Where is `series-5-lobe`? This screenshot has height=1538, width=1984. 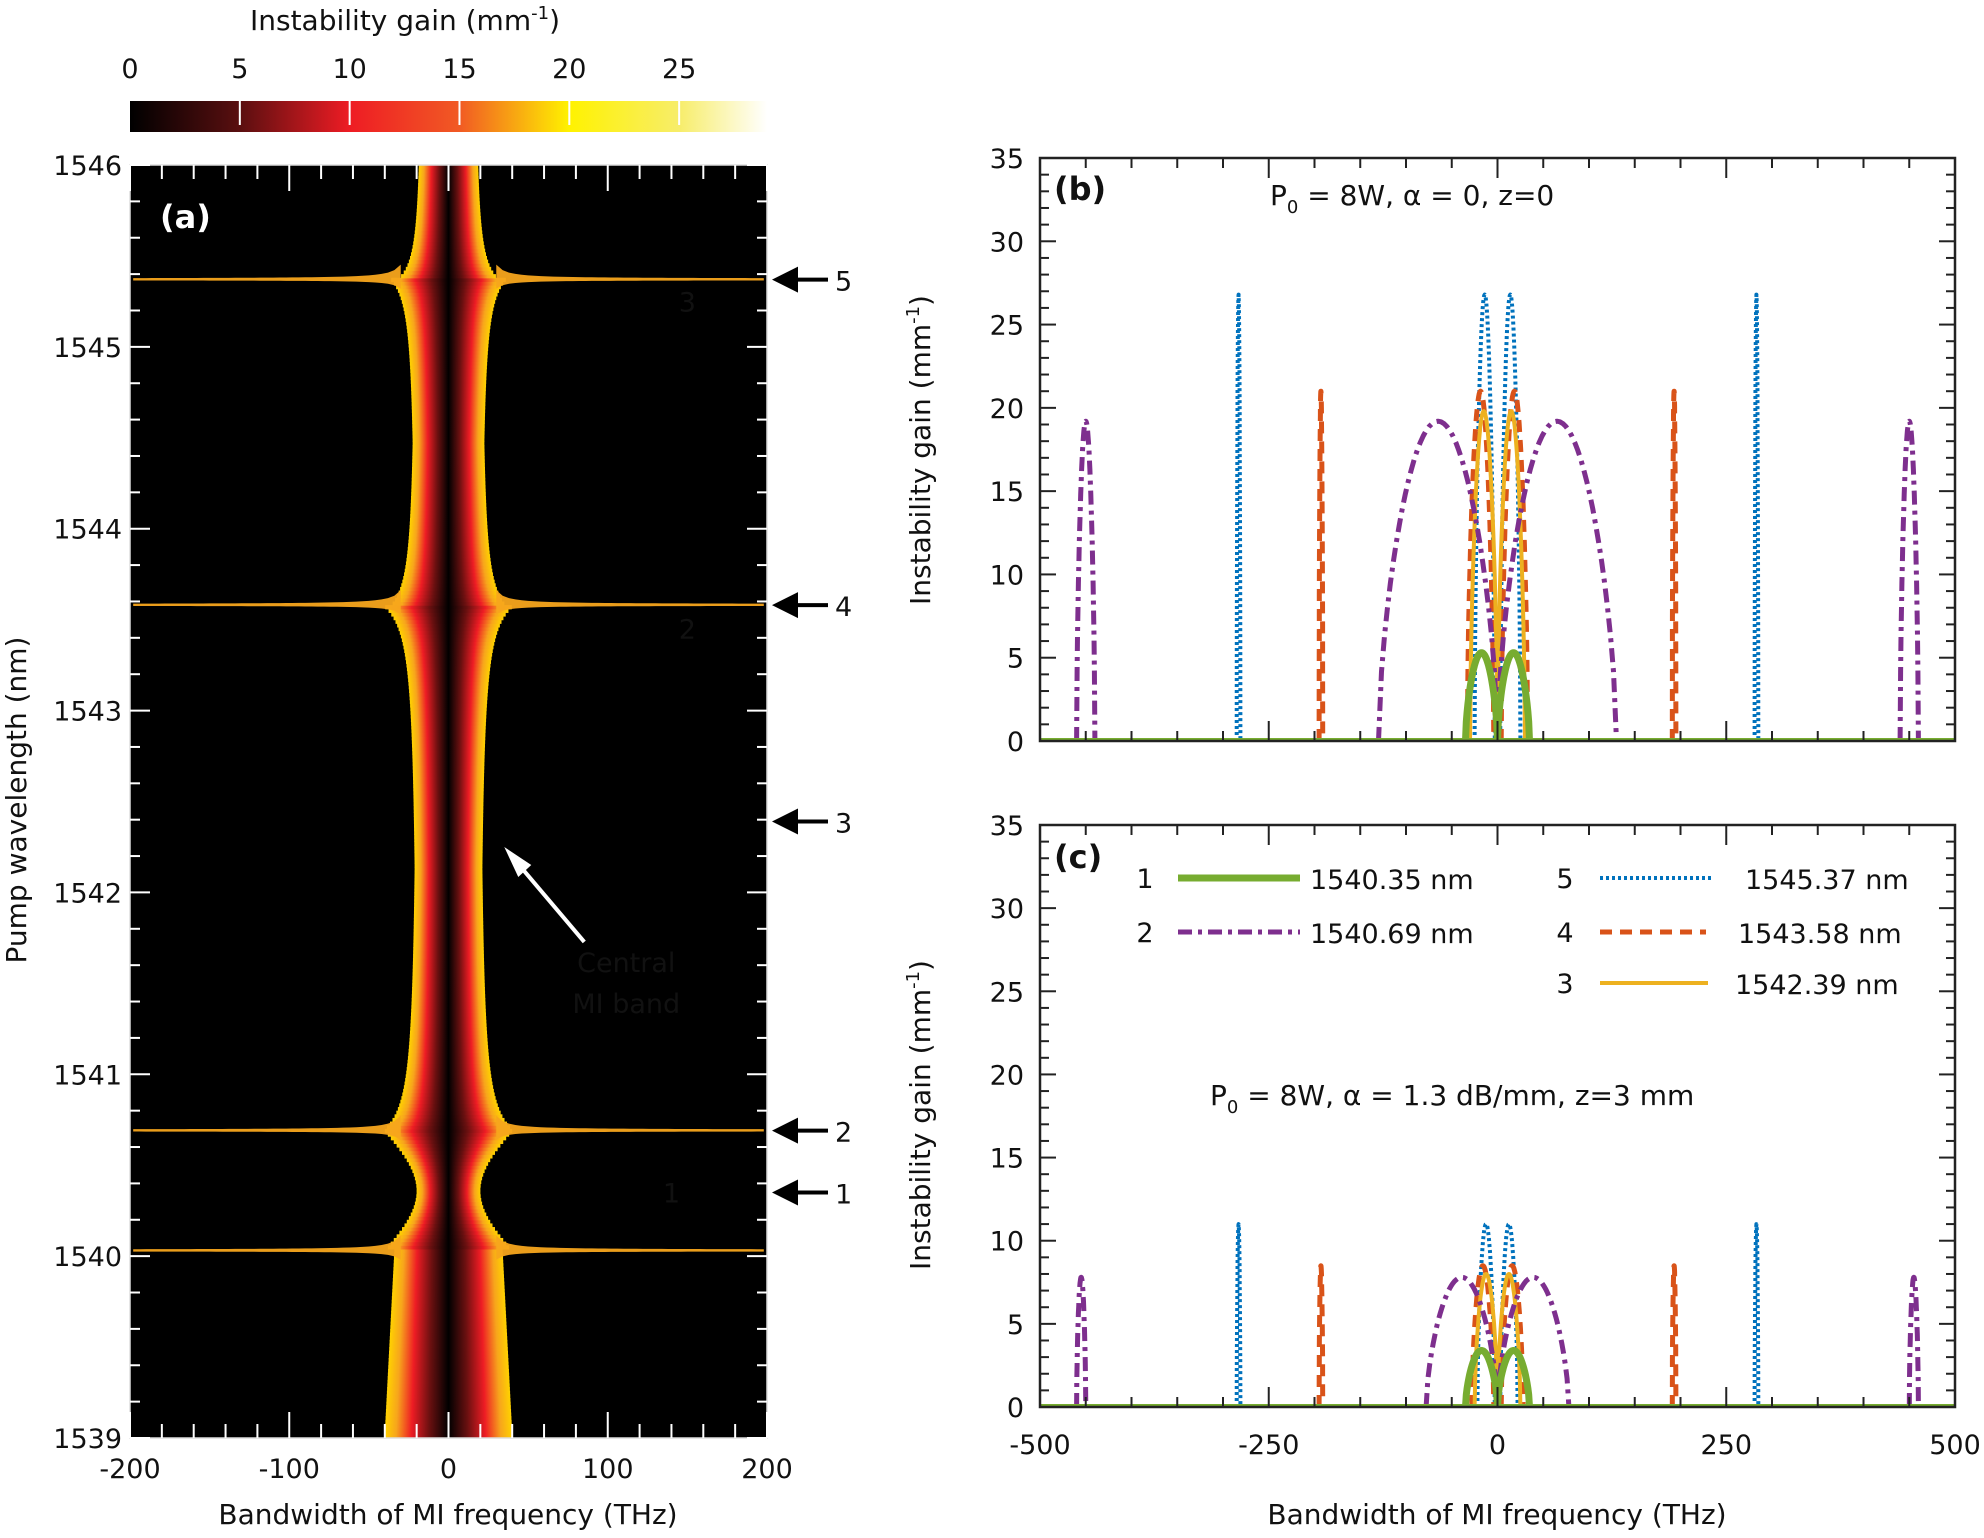
series-5-lobe is located at coordinates (1510, 516).